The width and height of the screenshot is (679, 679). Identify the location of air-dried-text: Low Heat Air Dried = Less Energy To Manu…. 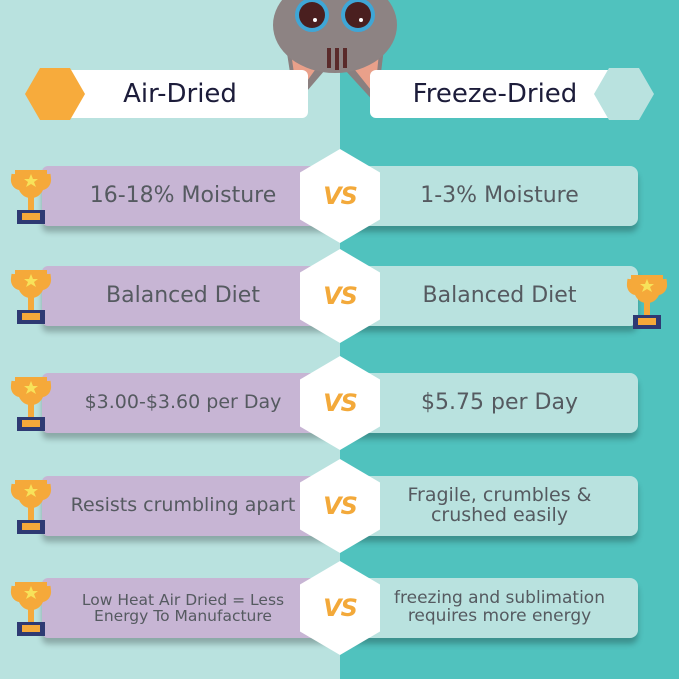
(183, 607).